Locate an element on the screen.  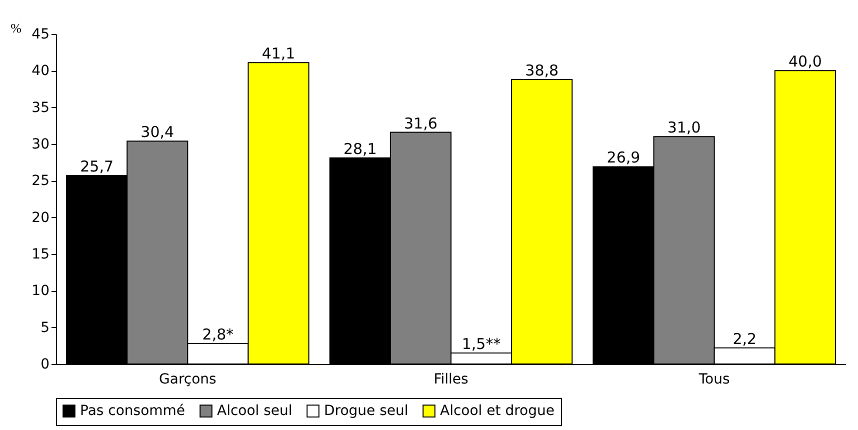
x-tick-label: Filles is located at coordinates (451, 380).